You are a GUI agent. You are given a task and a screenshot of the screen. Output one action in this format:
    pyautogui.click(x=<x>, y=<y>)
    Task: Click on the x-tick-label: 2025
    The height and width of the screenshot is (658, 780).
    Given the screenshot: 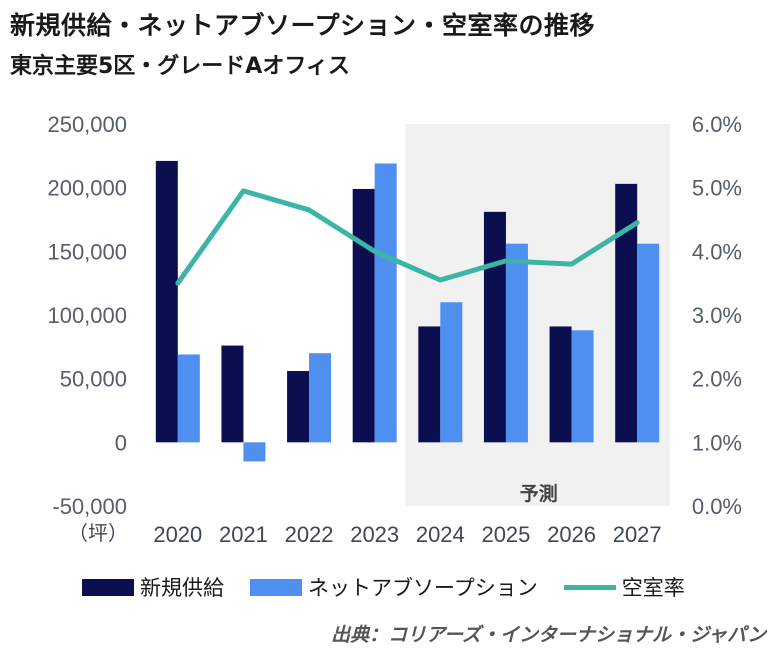 What is the action you would take?
    pyautogui.click(x=505, y=534)
    